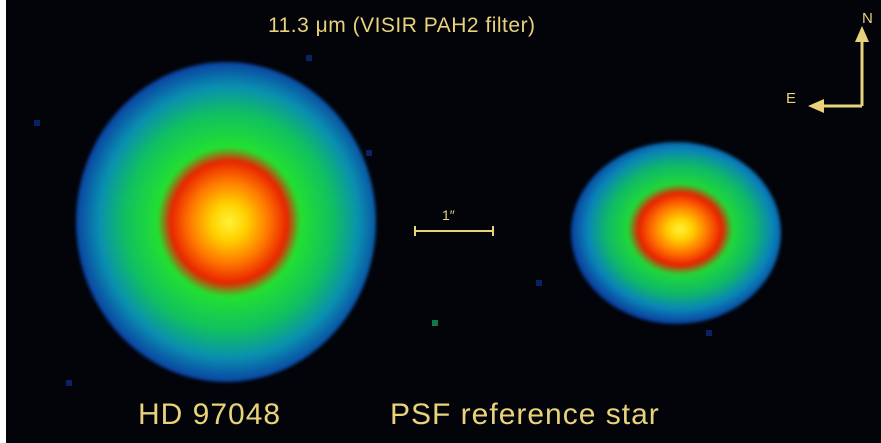  I want to click on figure-title: 11.3 μm (VISIR PAH2 filter), so click(402, 25).